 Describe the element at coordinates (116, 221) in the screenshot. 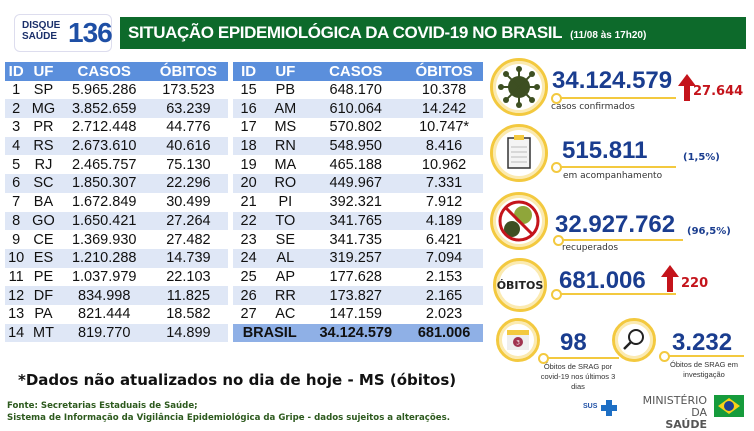

I see `table-row: 8 GO 1.650.421 27.264` at that location.